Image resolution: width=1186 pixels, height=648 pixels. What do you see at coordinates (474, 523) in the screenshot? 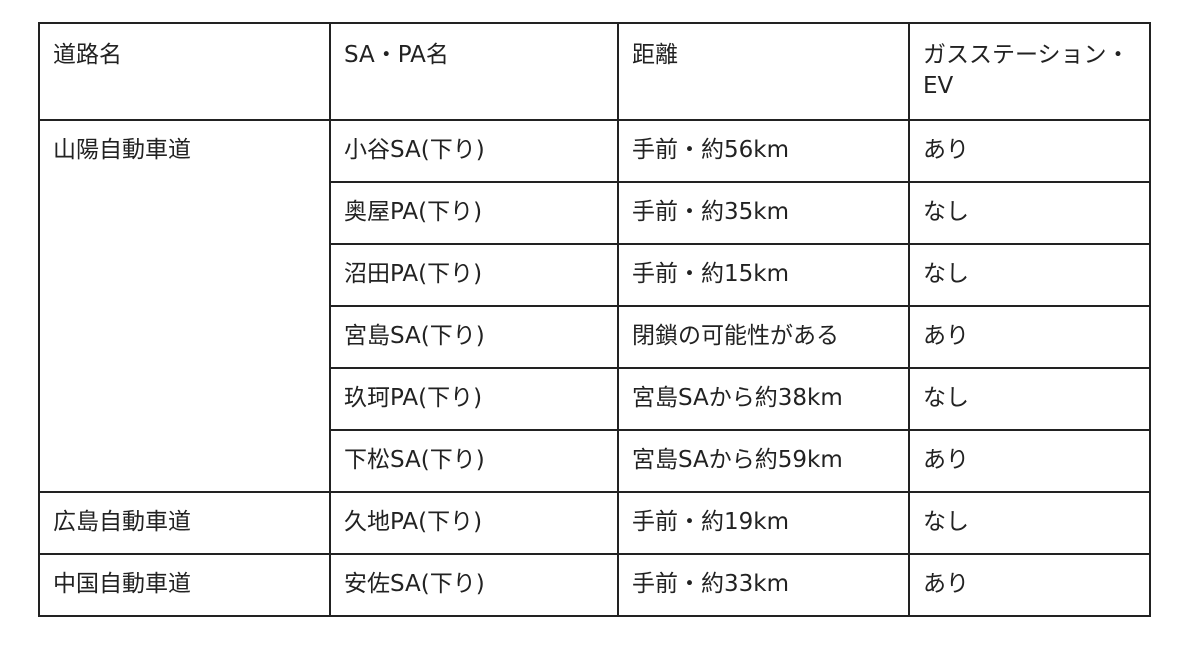
I see `sapa-name-cell: 久地PA(下り)` at bounding box center [474, 523].